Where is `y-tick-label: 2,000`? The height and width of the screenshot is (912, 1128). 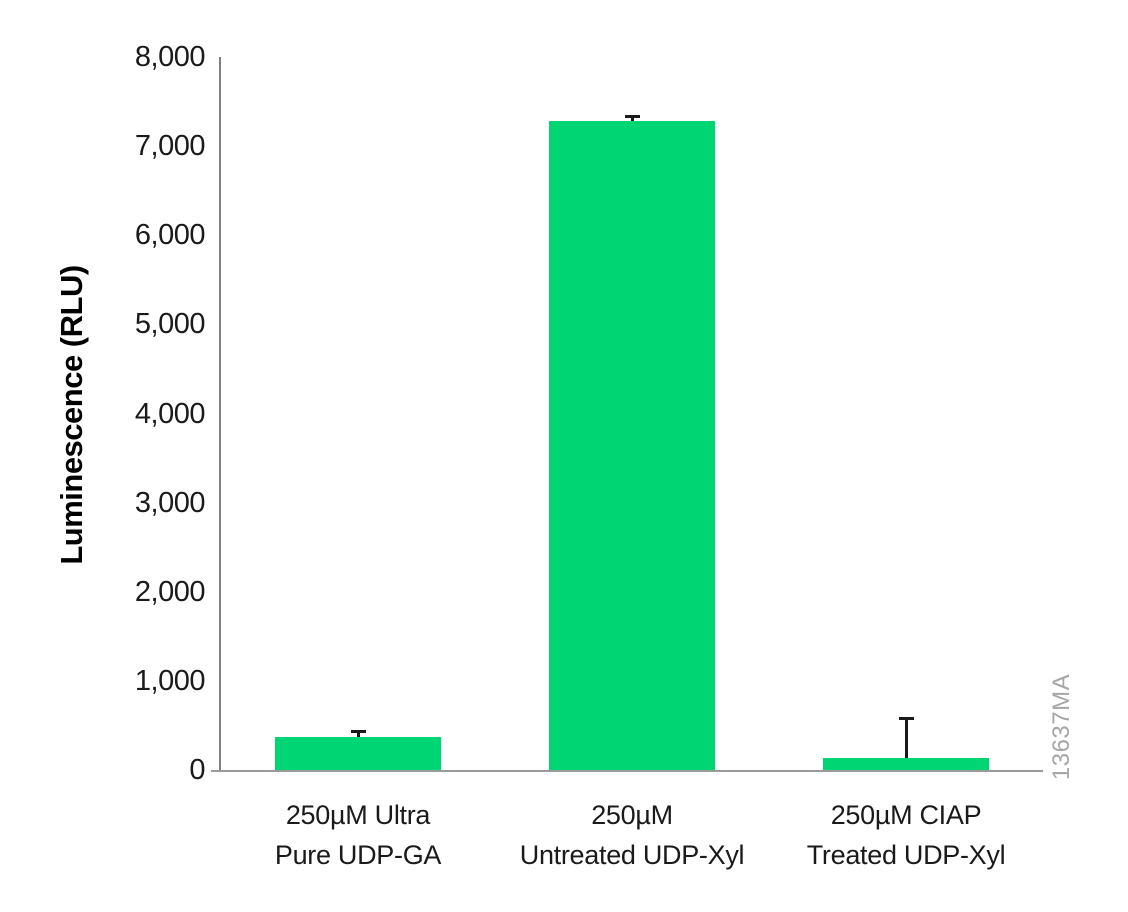 y-tick-label: 2,000 is located at coordinates (170, 591).